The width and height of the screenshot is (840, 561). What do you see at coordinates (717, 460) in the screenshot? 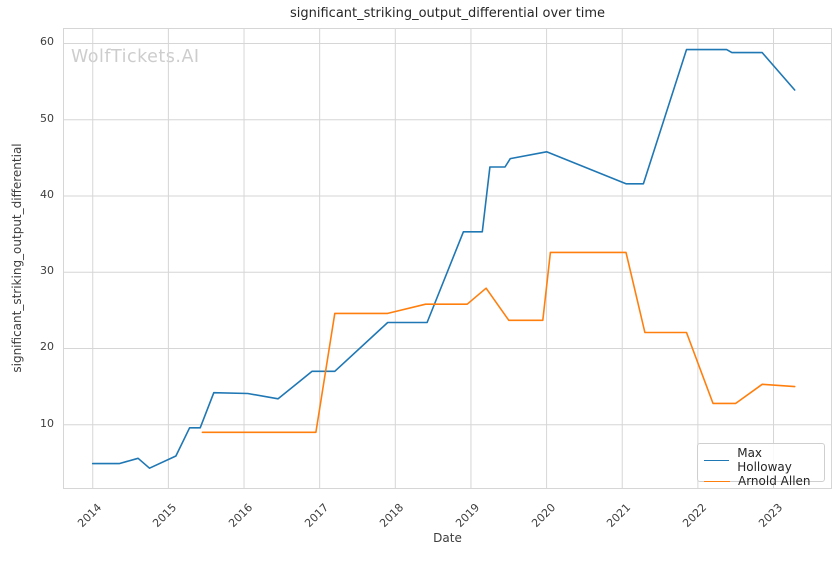
I see `legend-line-swatch-max-holloway` at bounding box center [717, 460].